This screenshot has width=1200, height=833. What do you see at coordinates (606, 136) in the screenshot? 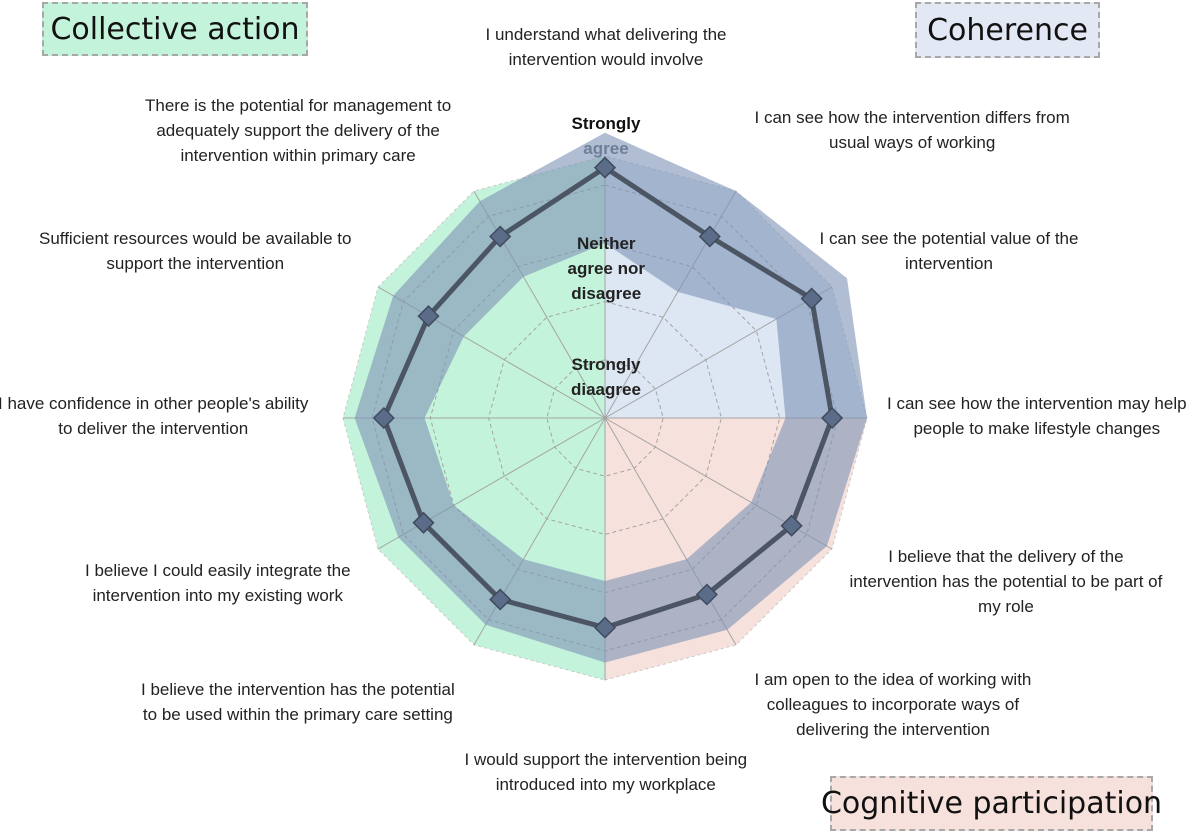
I see `scale-label-0: Strongly agree` at bounding box center [606, 136].